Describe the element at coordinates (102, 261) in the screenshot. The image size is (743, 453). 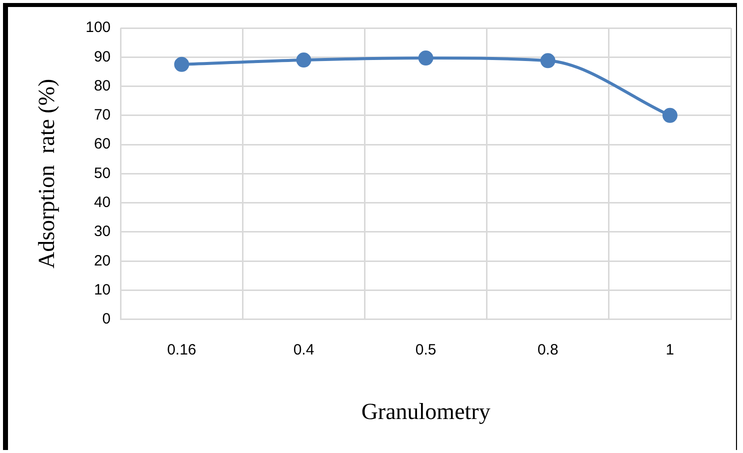
I see `y-tick-label: 20` at that location.